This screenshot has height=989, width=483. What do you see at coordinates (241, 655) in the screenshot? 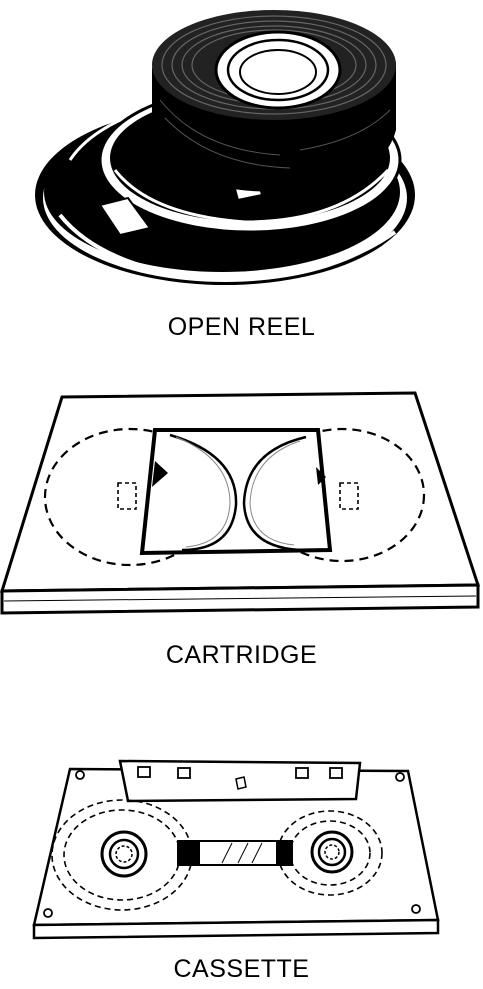
I see `cartridge-label: CARTRIDGE` at bounding box center [241, 655].